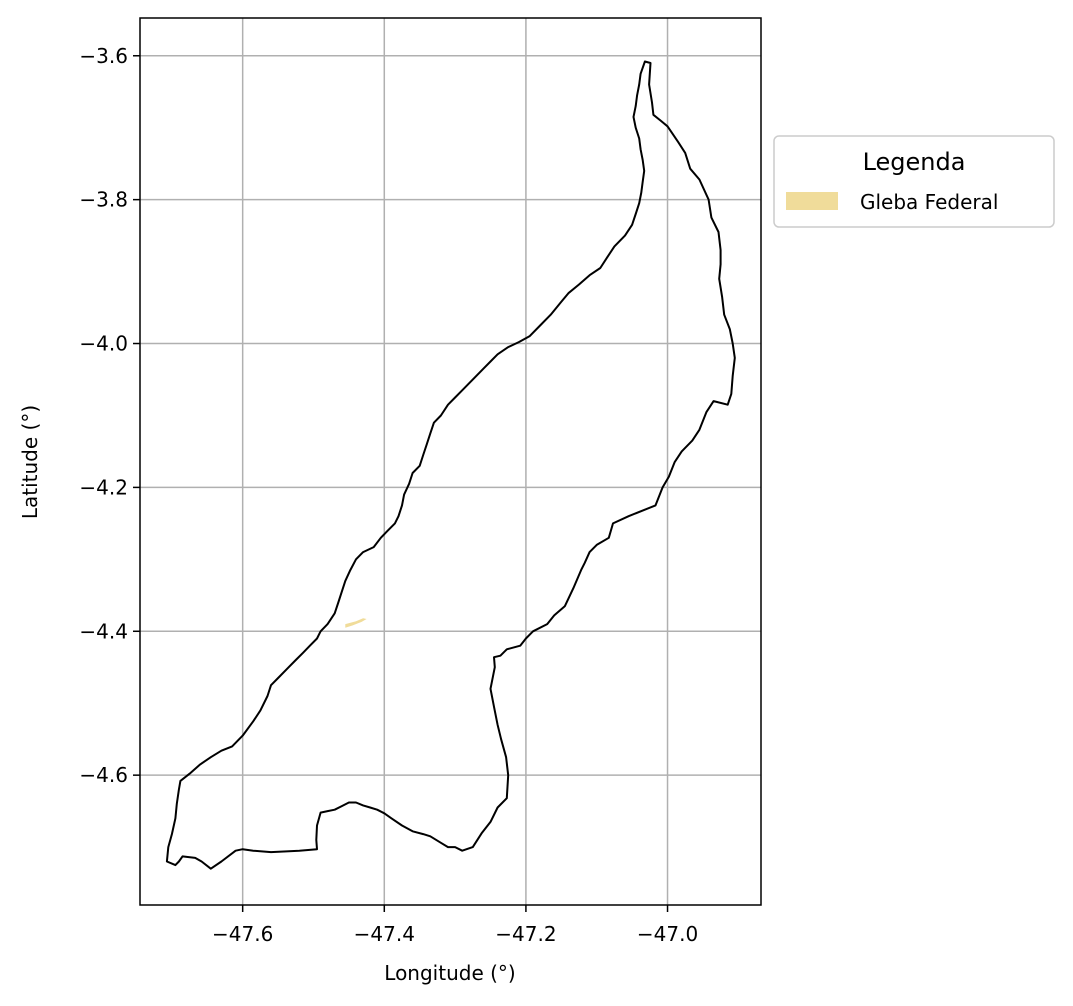  I want to click on legend: Legenda Gleba Federal, so click(914, 181).